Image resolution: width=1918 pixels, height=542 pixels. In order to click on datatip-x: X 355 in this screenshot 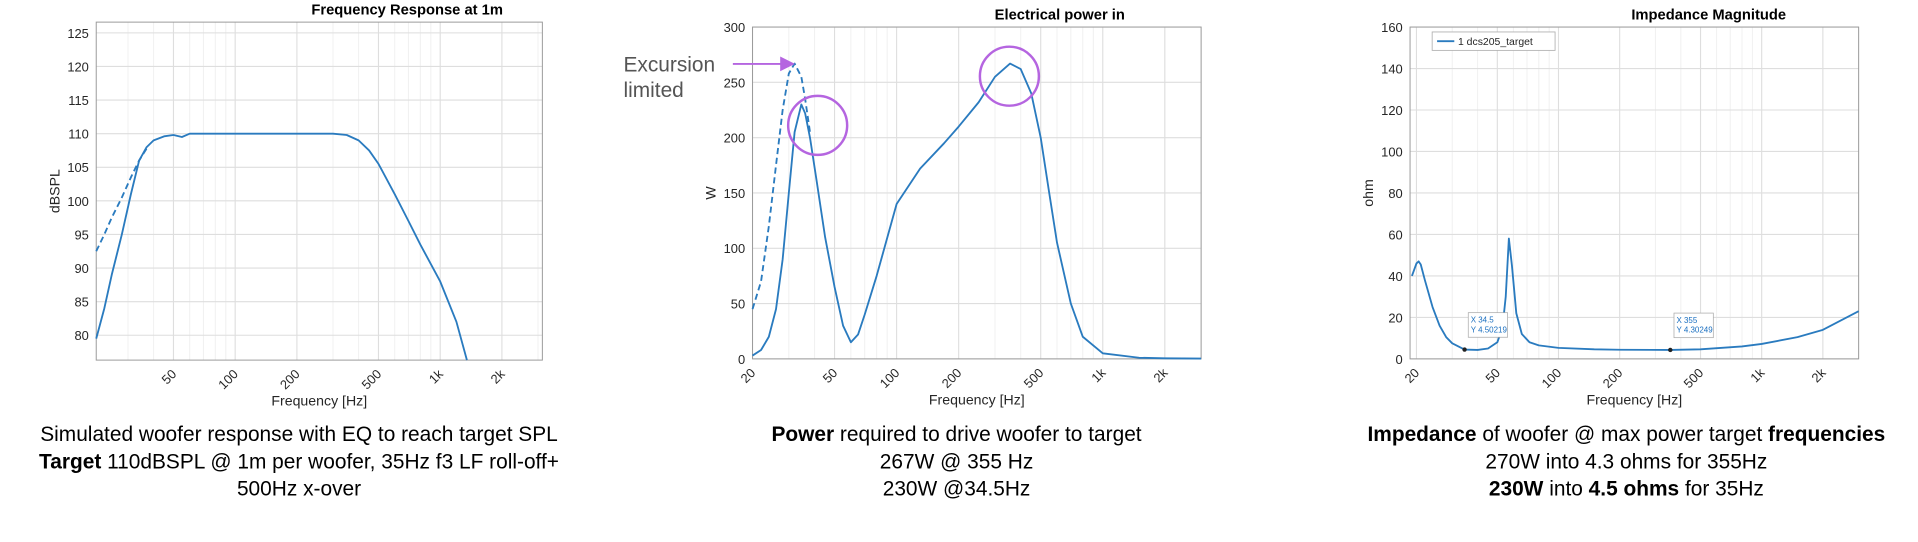, I will do `click(1686, 320)`.